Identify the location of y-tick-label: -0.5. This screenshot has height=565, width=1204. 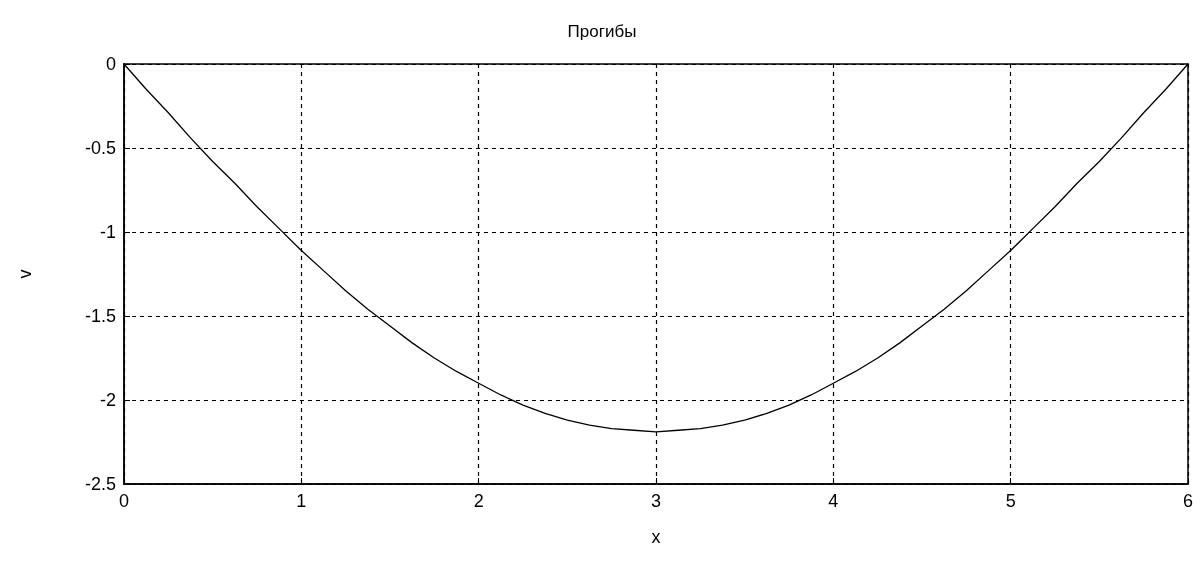
(100, 148).